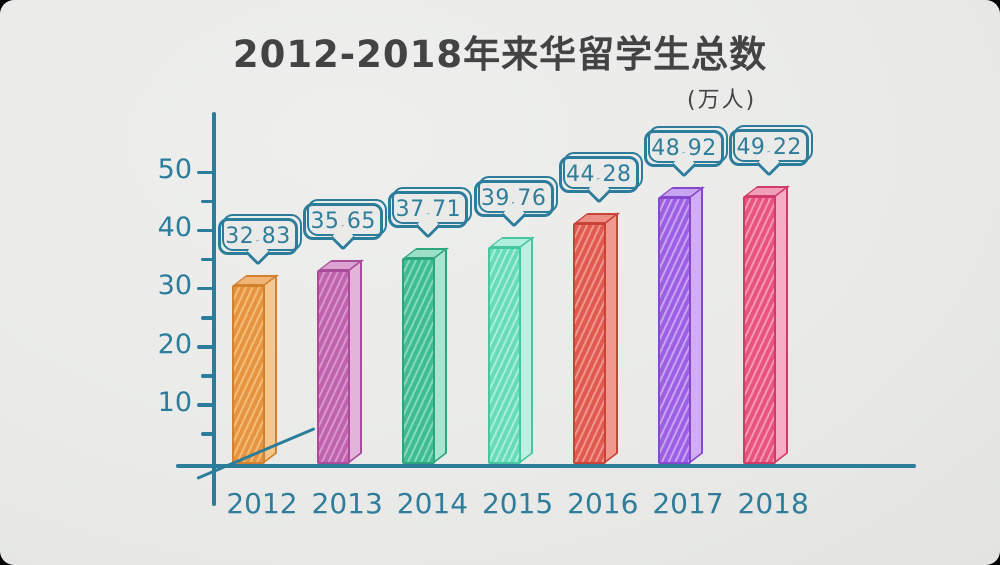 This screenshot has width=1000, height=565. I want to click on bar-group-2018, so click(767, 324).